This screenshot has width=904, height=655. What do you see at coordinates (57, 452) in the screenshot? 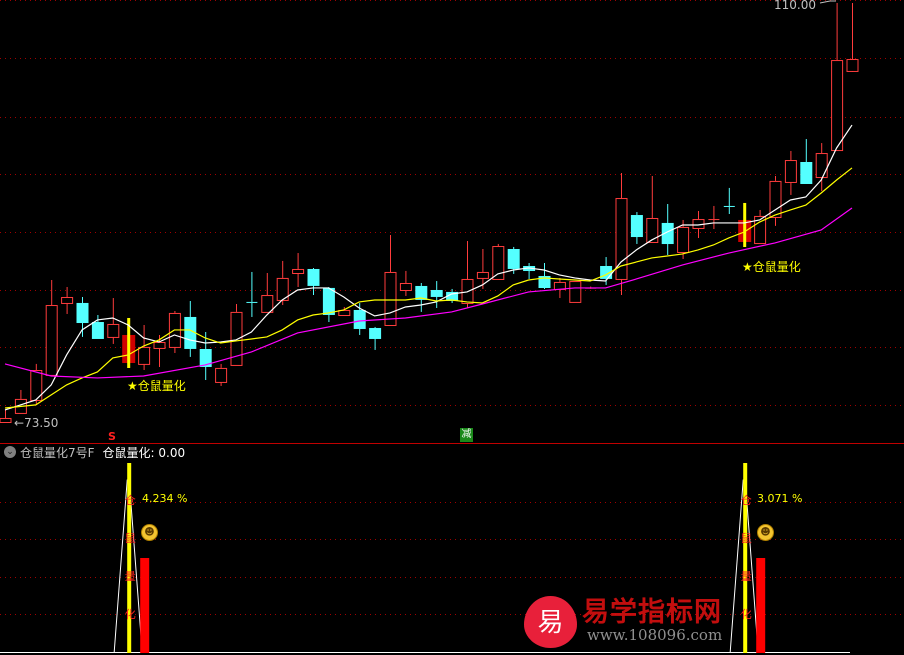
I see `indicator-name: 仓鼠量化7号F` at bounding box center [57, 452].